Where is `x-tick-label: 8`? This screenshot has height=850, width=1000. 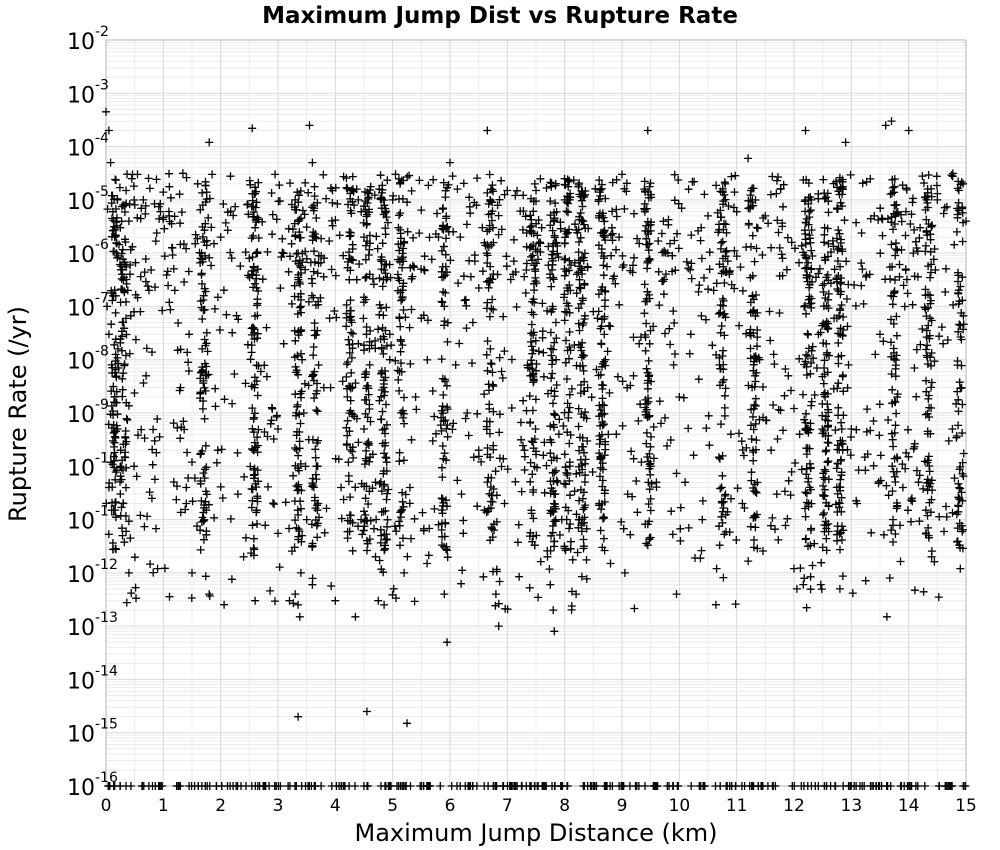 x-tick-label: 8 is located at coordinates (564, 806).